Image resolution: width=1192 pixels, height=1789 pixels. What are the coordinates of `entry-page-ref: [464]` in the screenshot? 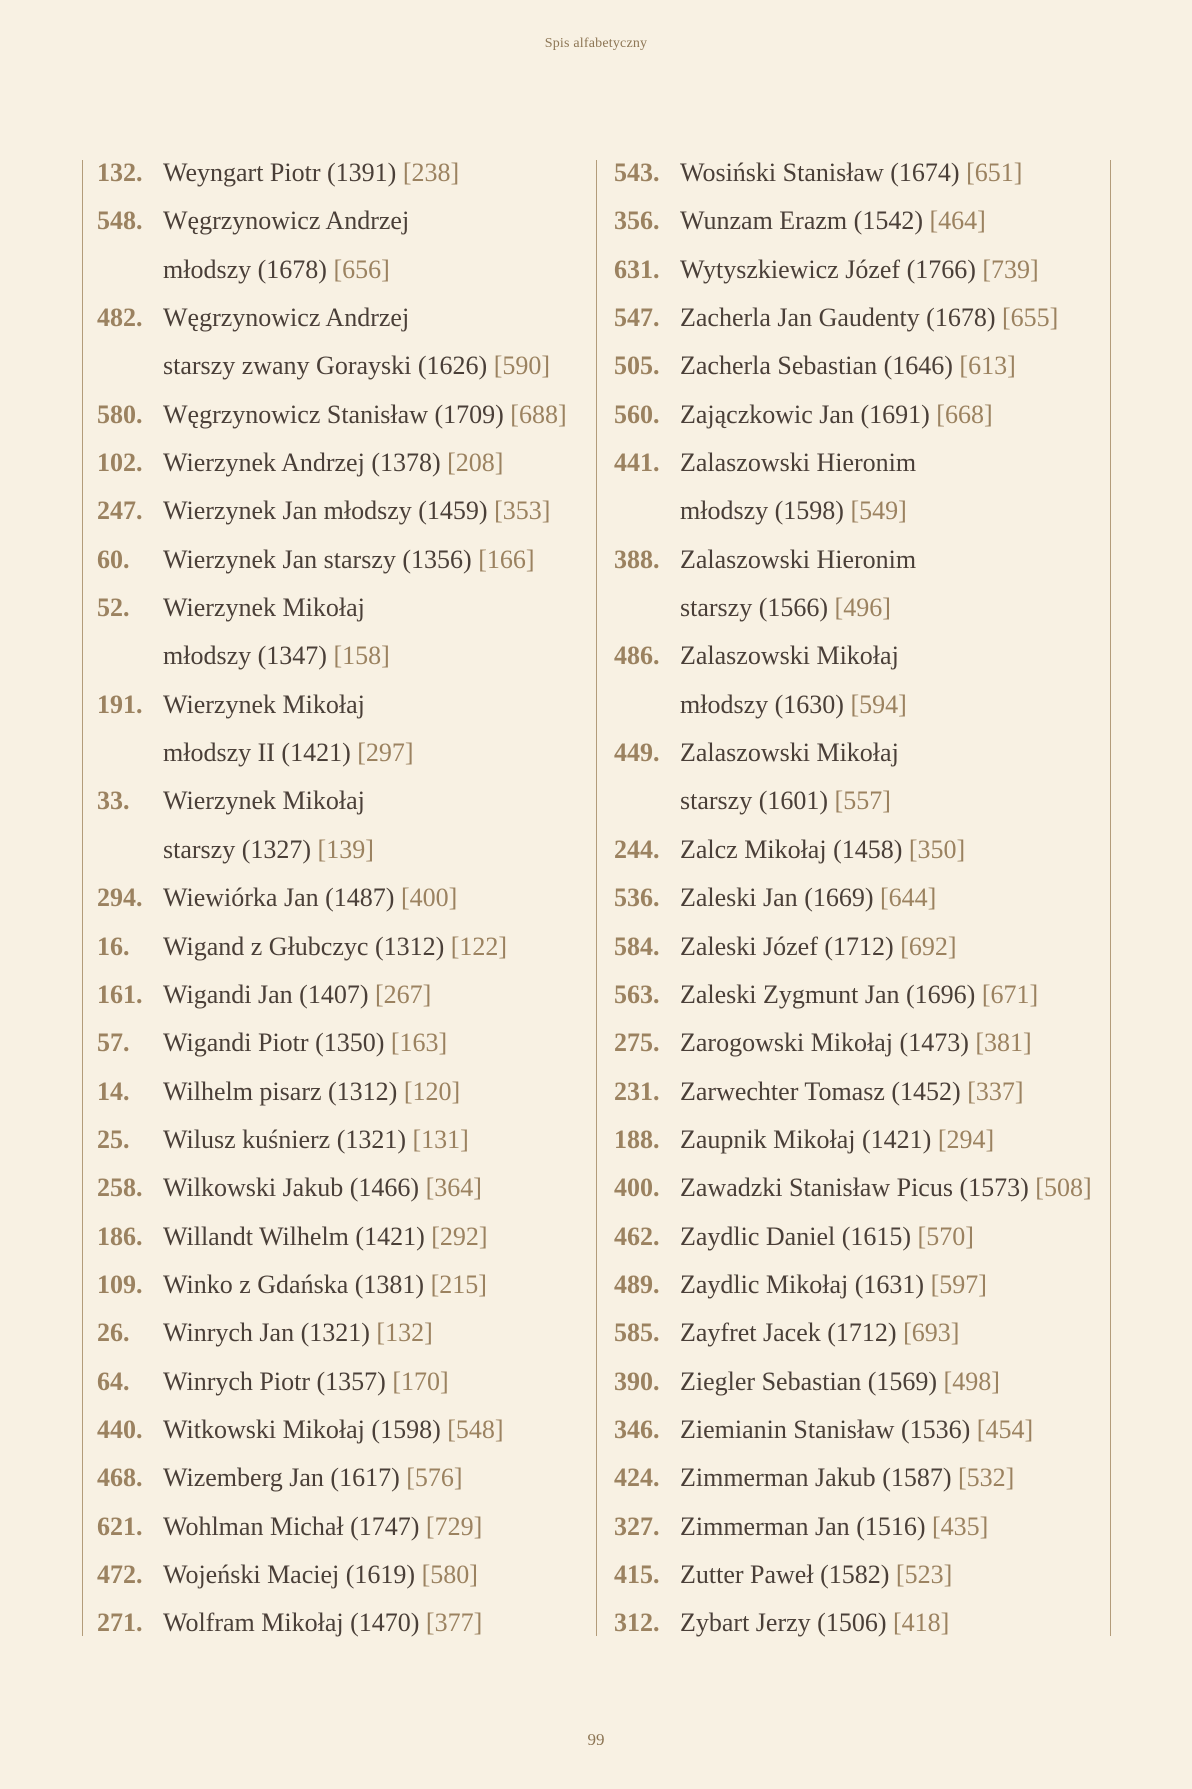 It's located at (957, 221).